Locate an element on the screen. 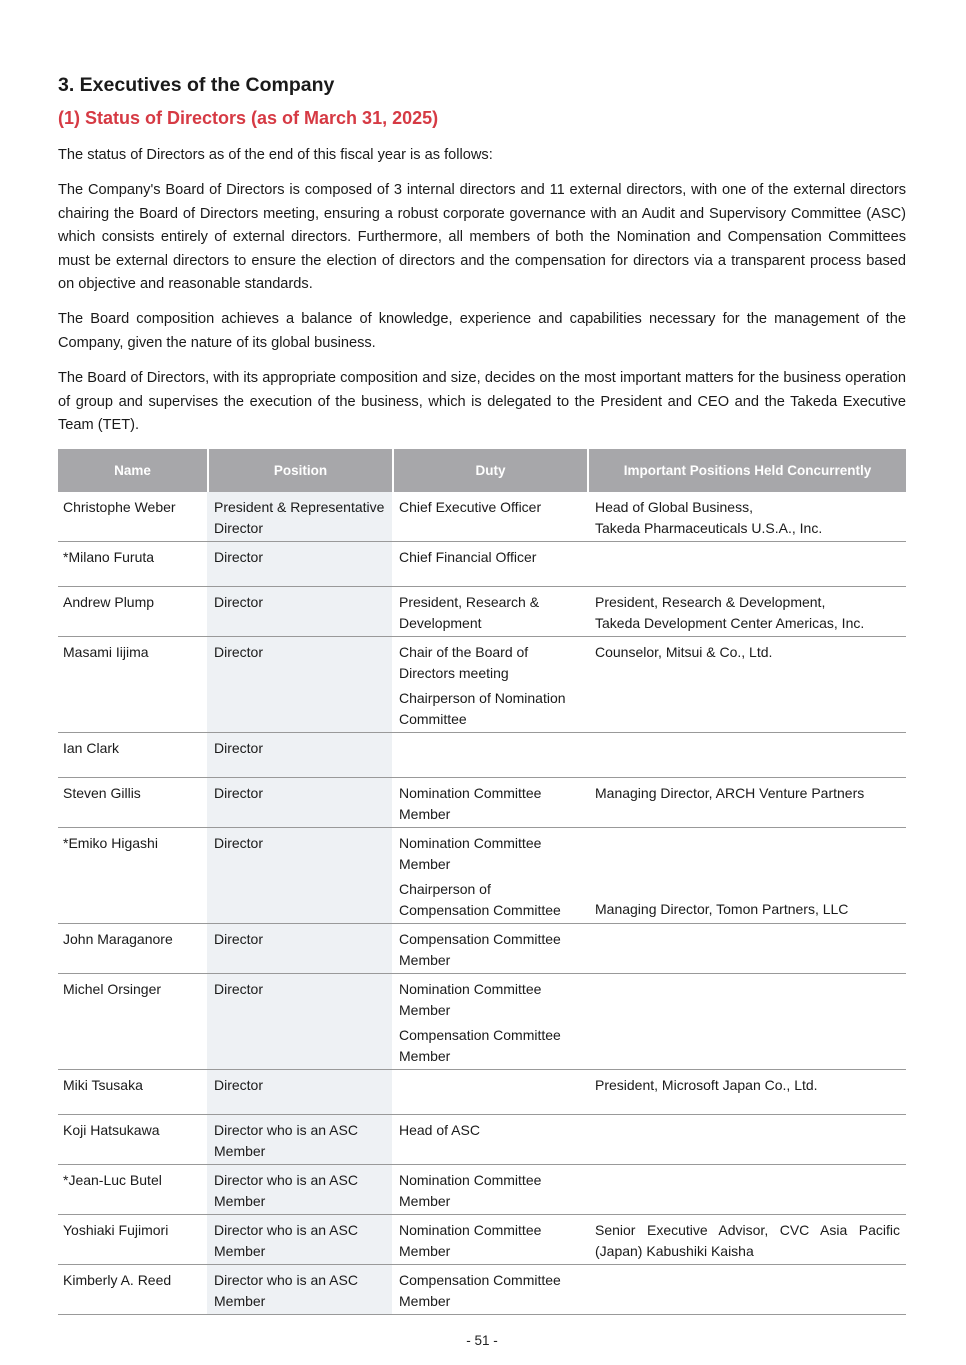  cell-text: Chairperson of Compensation Committee is located at coordinates (480, 900).